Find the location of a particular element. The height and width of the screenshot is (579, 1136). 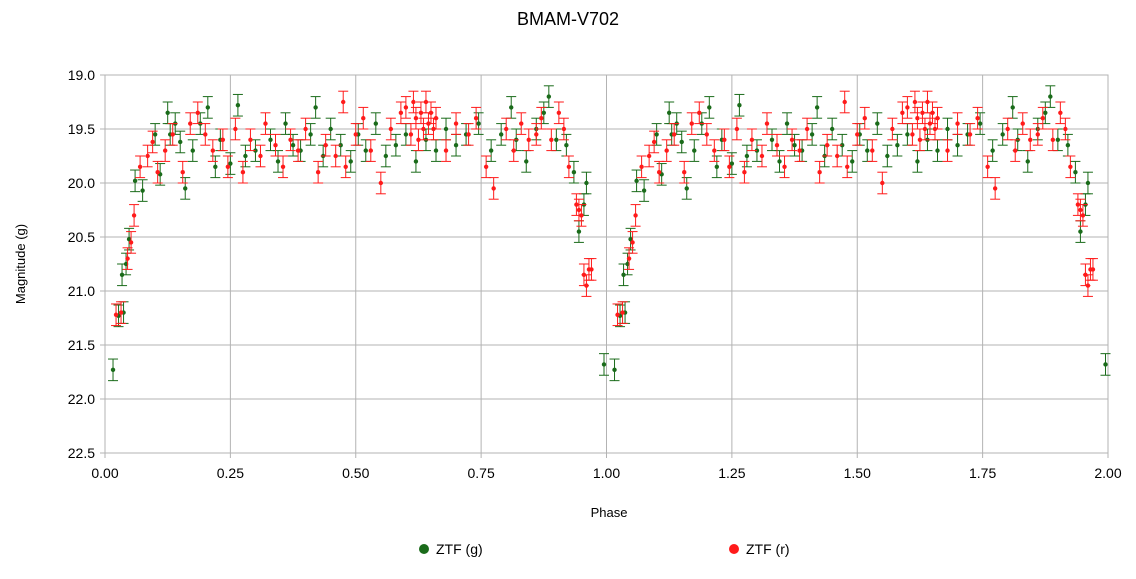

x-tick-label: 1.25 is located at coordinates (731, 473).